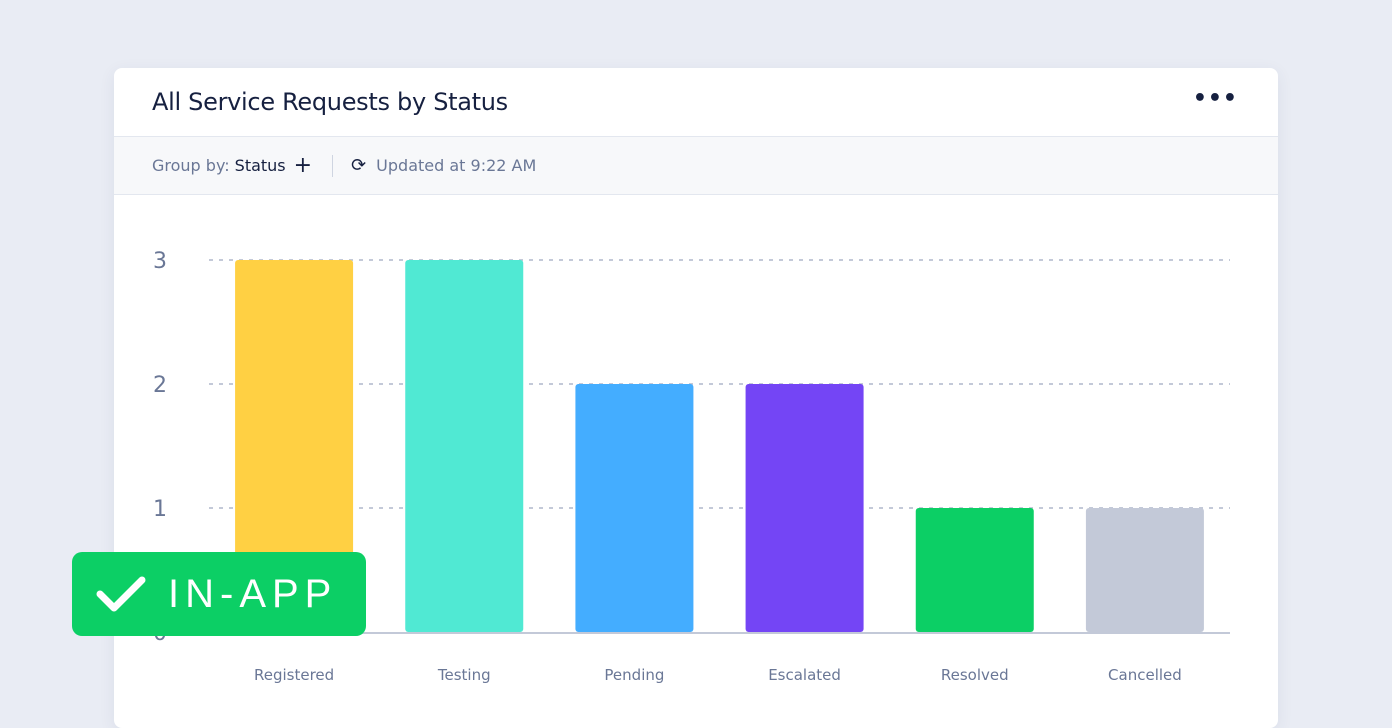 Image resolution: width=1392 pixels, height=728 pixels. I want to click on toolbar: Group by: Status + ⟳ Updated at 9:22 AM, so click(696, 166).